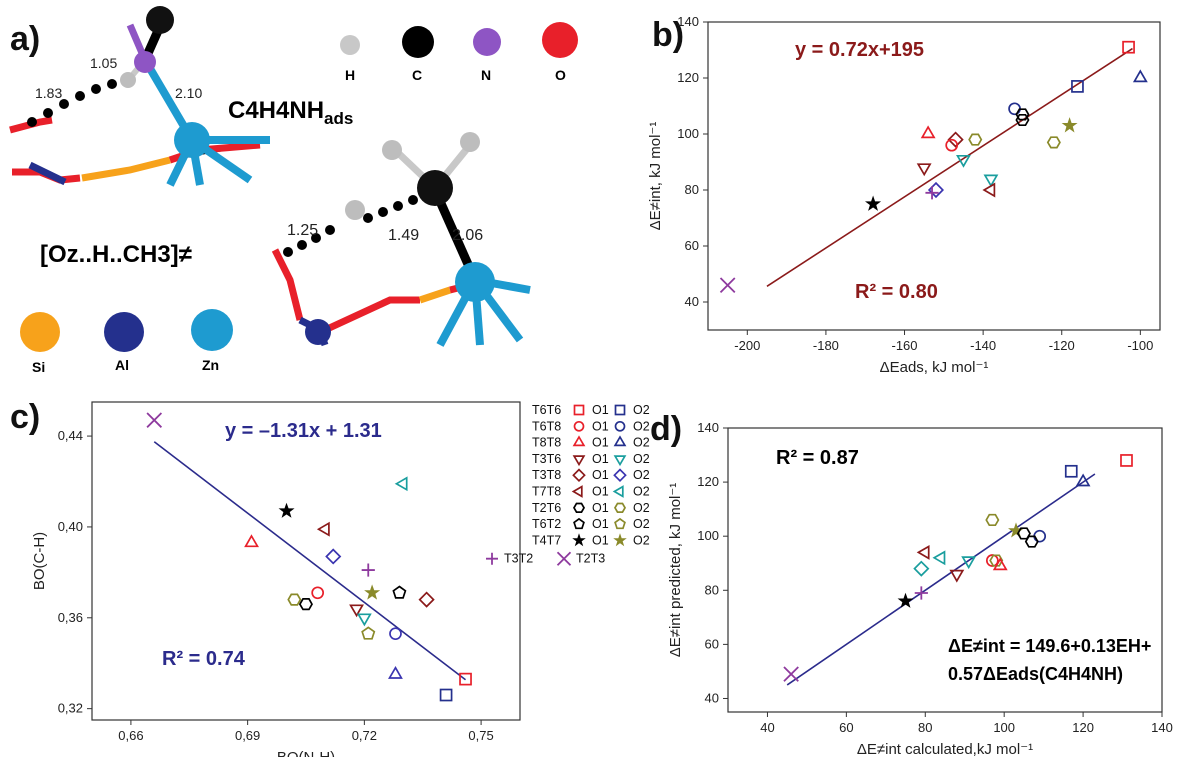  I want to click on x-tick-label: 60, so click(846, 727).